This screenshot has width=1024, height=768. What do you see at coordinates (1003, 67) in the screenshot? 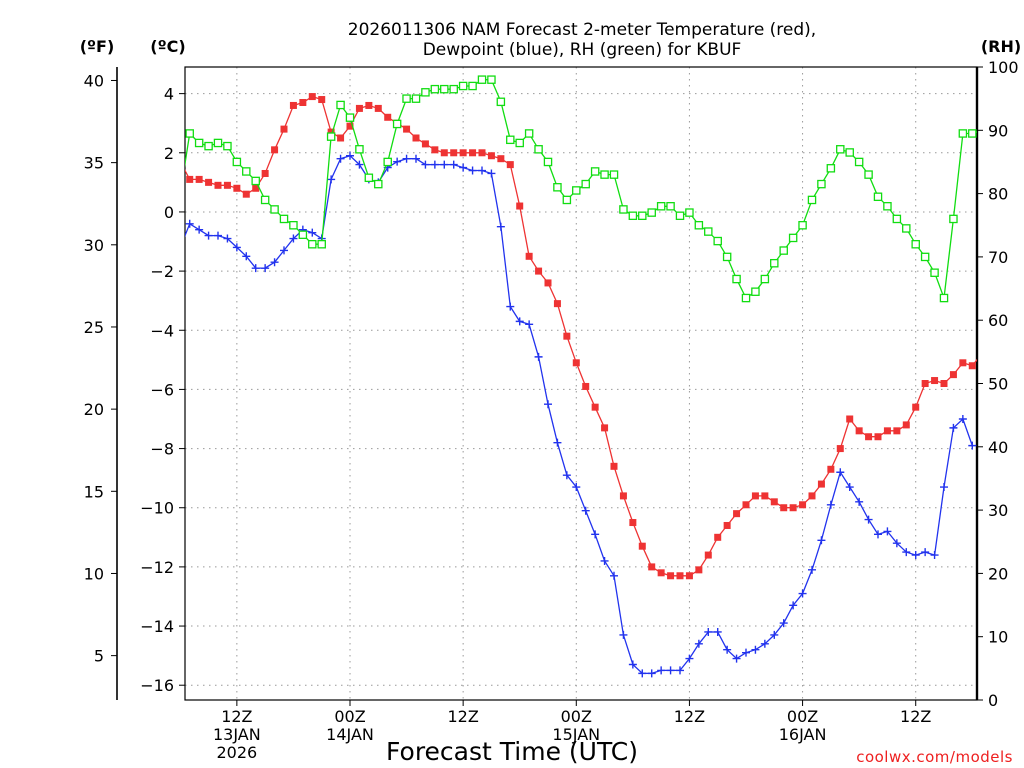
I see `rh-tick-label: 100` at bounding box center [1003, 67].